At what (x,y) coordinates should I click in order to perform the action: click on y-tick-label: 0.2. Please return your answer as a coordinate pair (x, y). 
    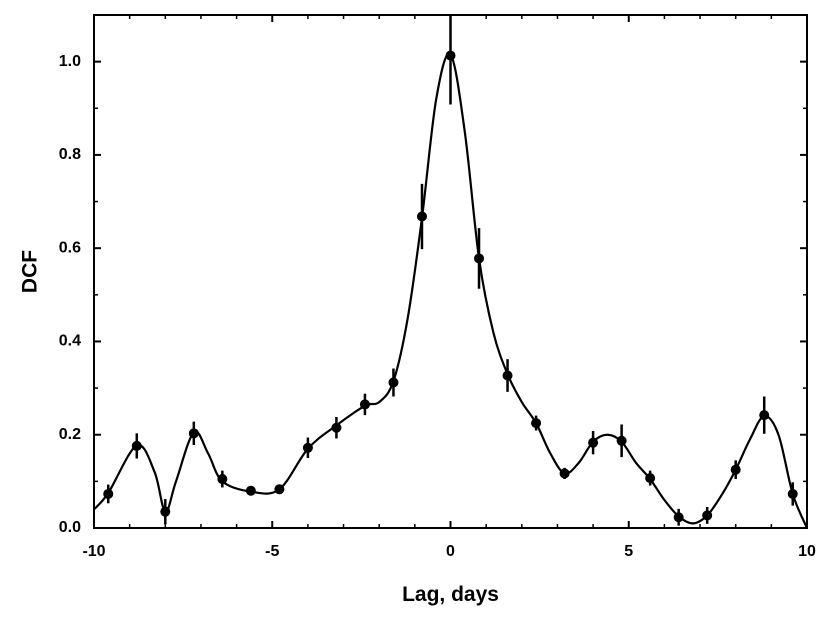
    Looking at the image, I should click on (70, 434).